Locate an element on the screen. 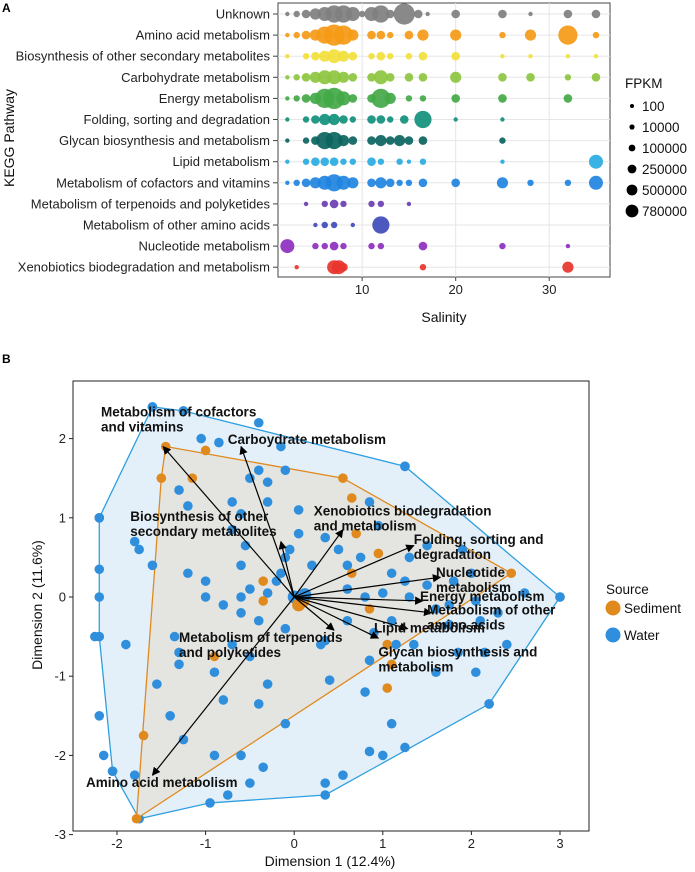 This screenshot has width=695, height=872. y-tick-label: 1 is located at coordinates (62, 517).